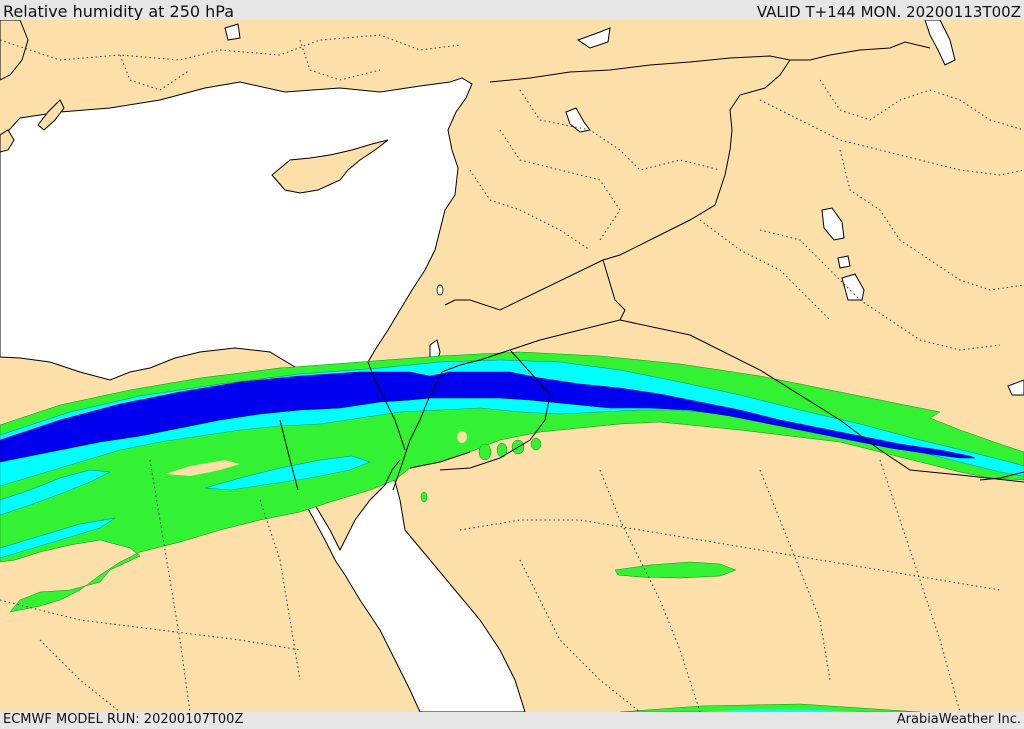  Describe the element at coordinates (833, 224) in the screenshot. I see `lake-tharthar` at that location.